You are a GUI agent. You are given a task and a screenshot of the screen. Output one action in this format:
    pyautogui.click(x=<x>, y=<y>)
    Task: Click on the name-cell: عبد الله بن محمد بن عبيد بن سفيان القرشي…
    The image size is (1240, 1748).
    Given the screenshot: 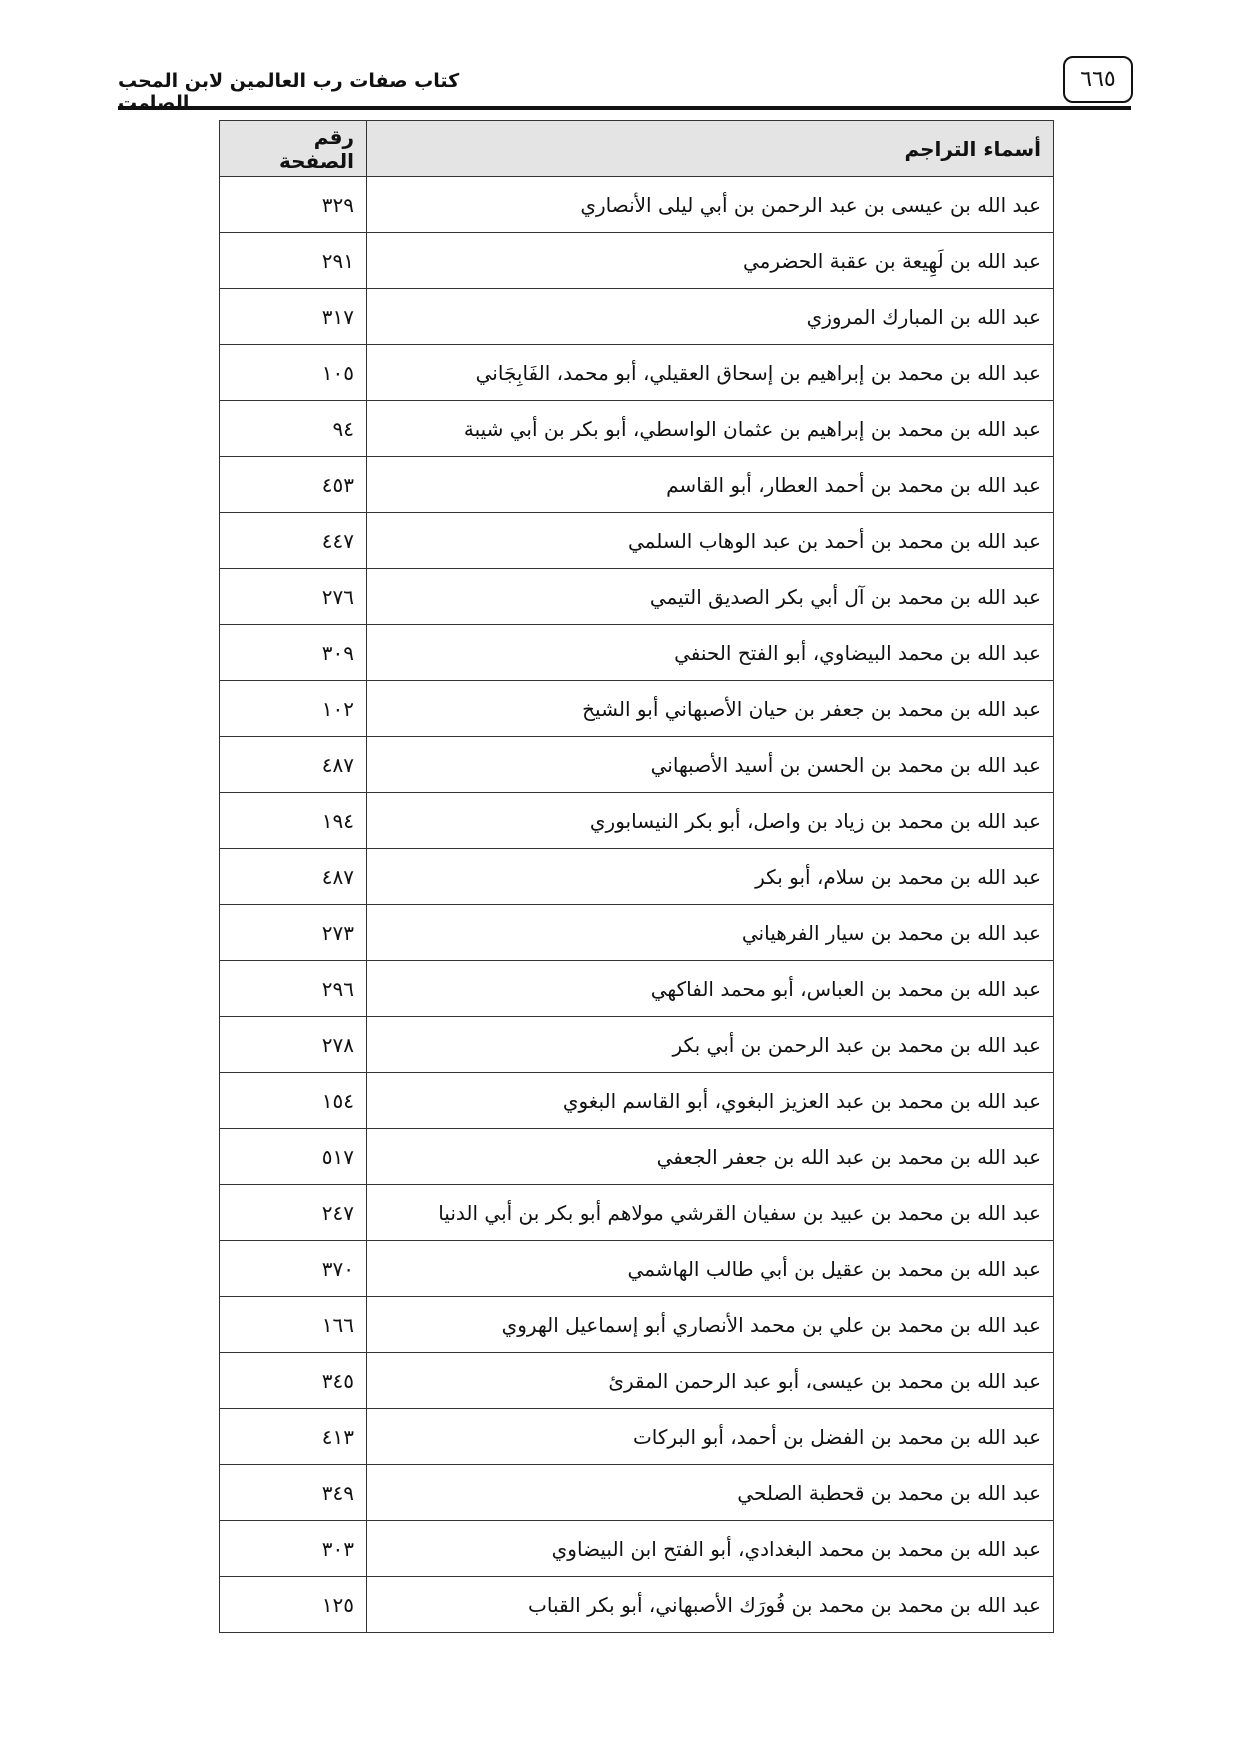 What is the action you would take?
    pyautogui.click(x=710, y=1212)
    